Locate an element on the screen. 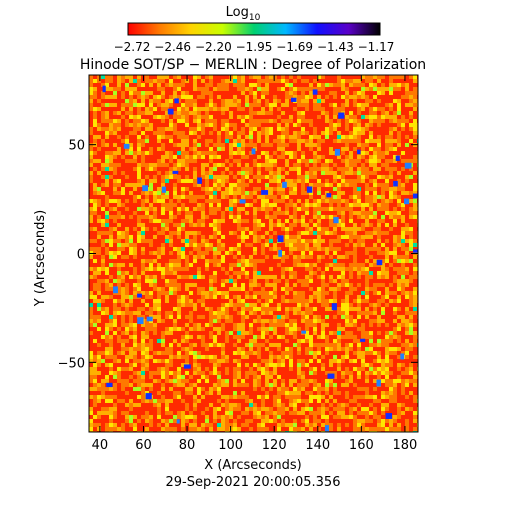 The height and width of the screenshot is (512, 507). colorbar-tick-label: −1.95 is located at coordinates (254, 47).